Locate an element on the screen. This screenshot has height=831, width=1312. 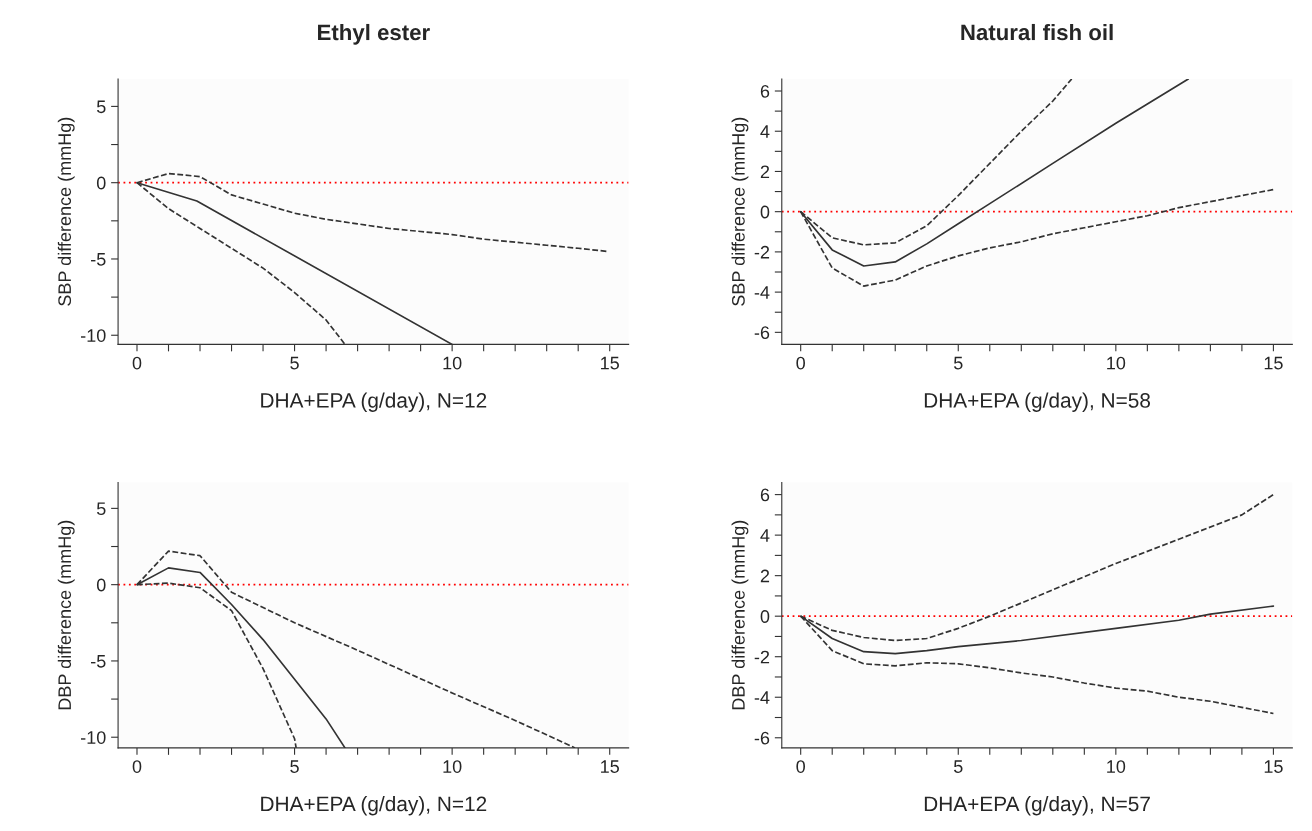
chart-title: Ethyl ester is located at coordinates (374, 34).